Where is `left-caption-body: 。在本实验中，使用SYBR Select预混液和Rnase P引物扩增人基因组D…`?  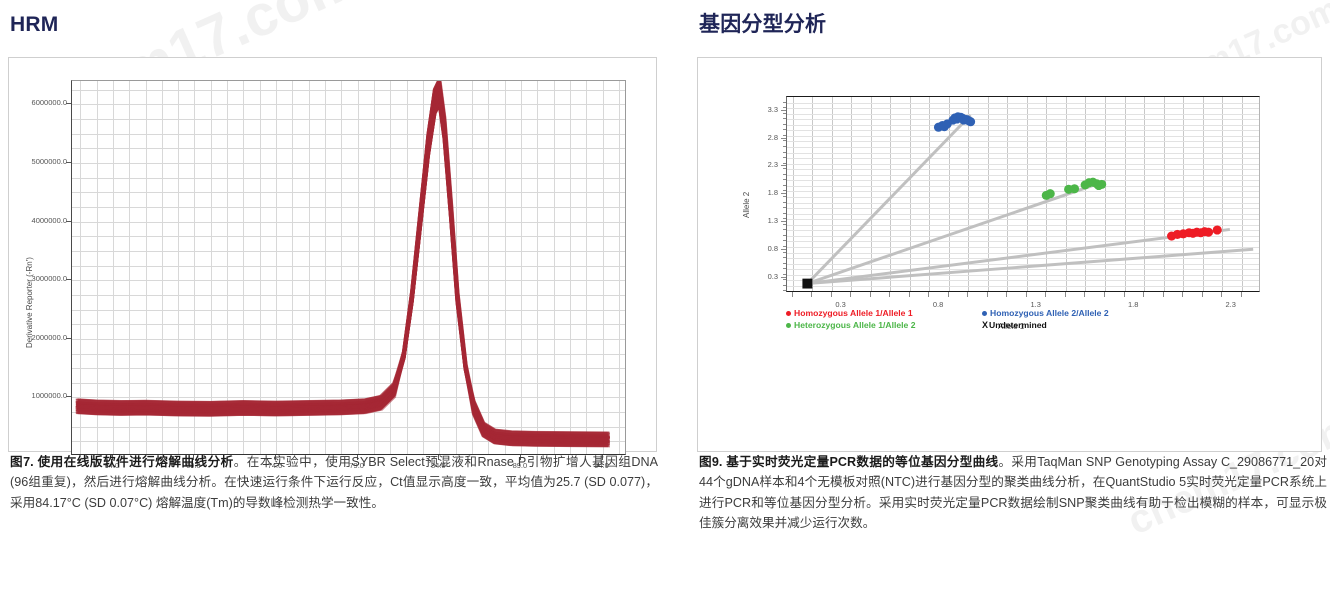 left-caption-body: 。在本实验中，使用SYBR Select预混液和Rnase P引物扩增人基因组D… is located at coordinates (334, 482).